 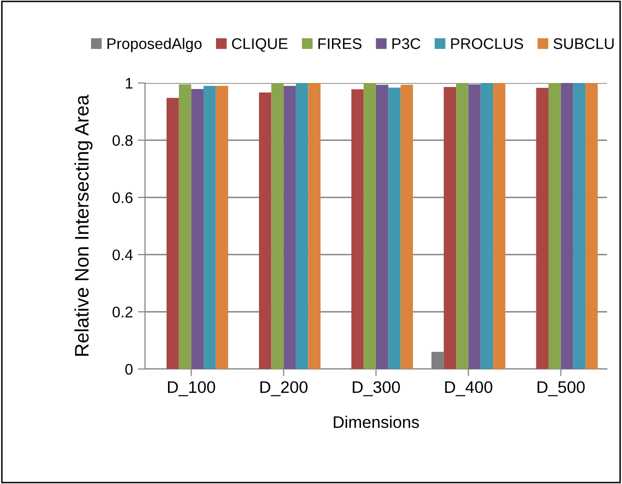 What do you see at coordinates (561, 388) in the screenshot?
I see `x-tick-label: D_500` at bounding box center [561, 388].